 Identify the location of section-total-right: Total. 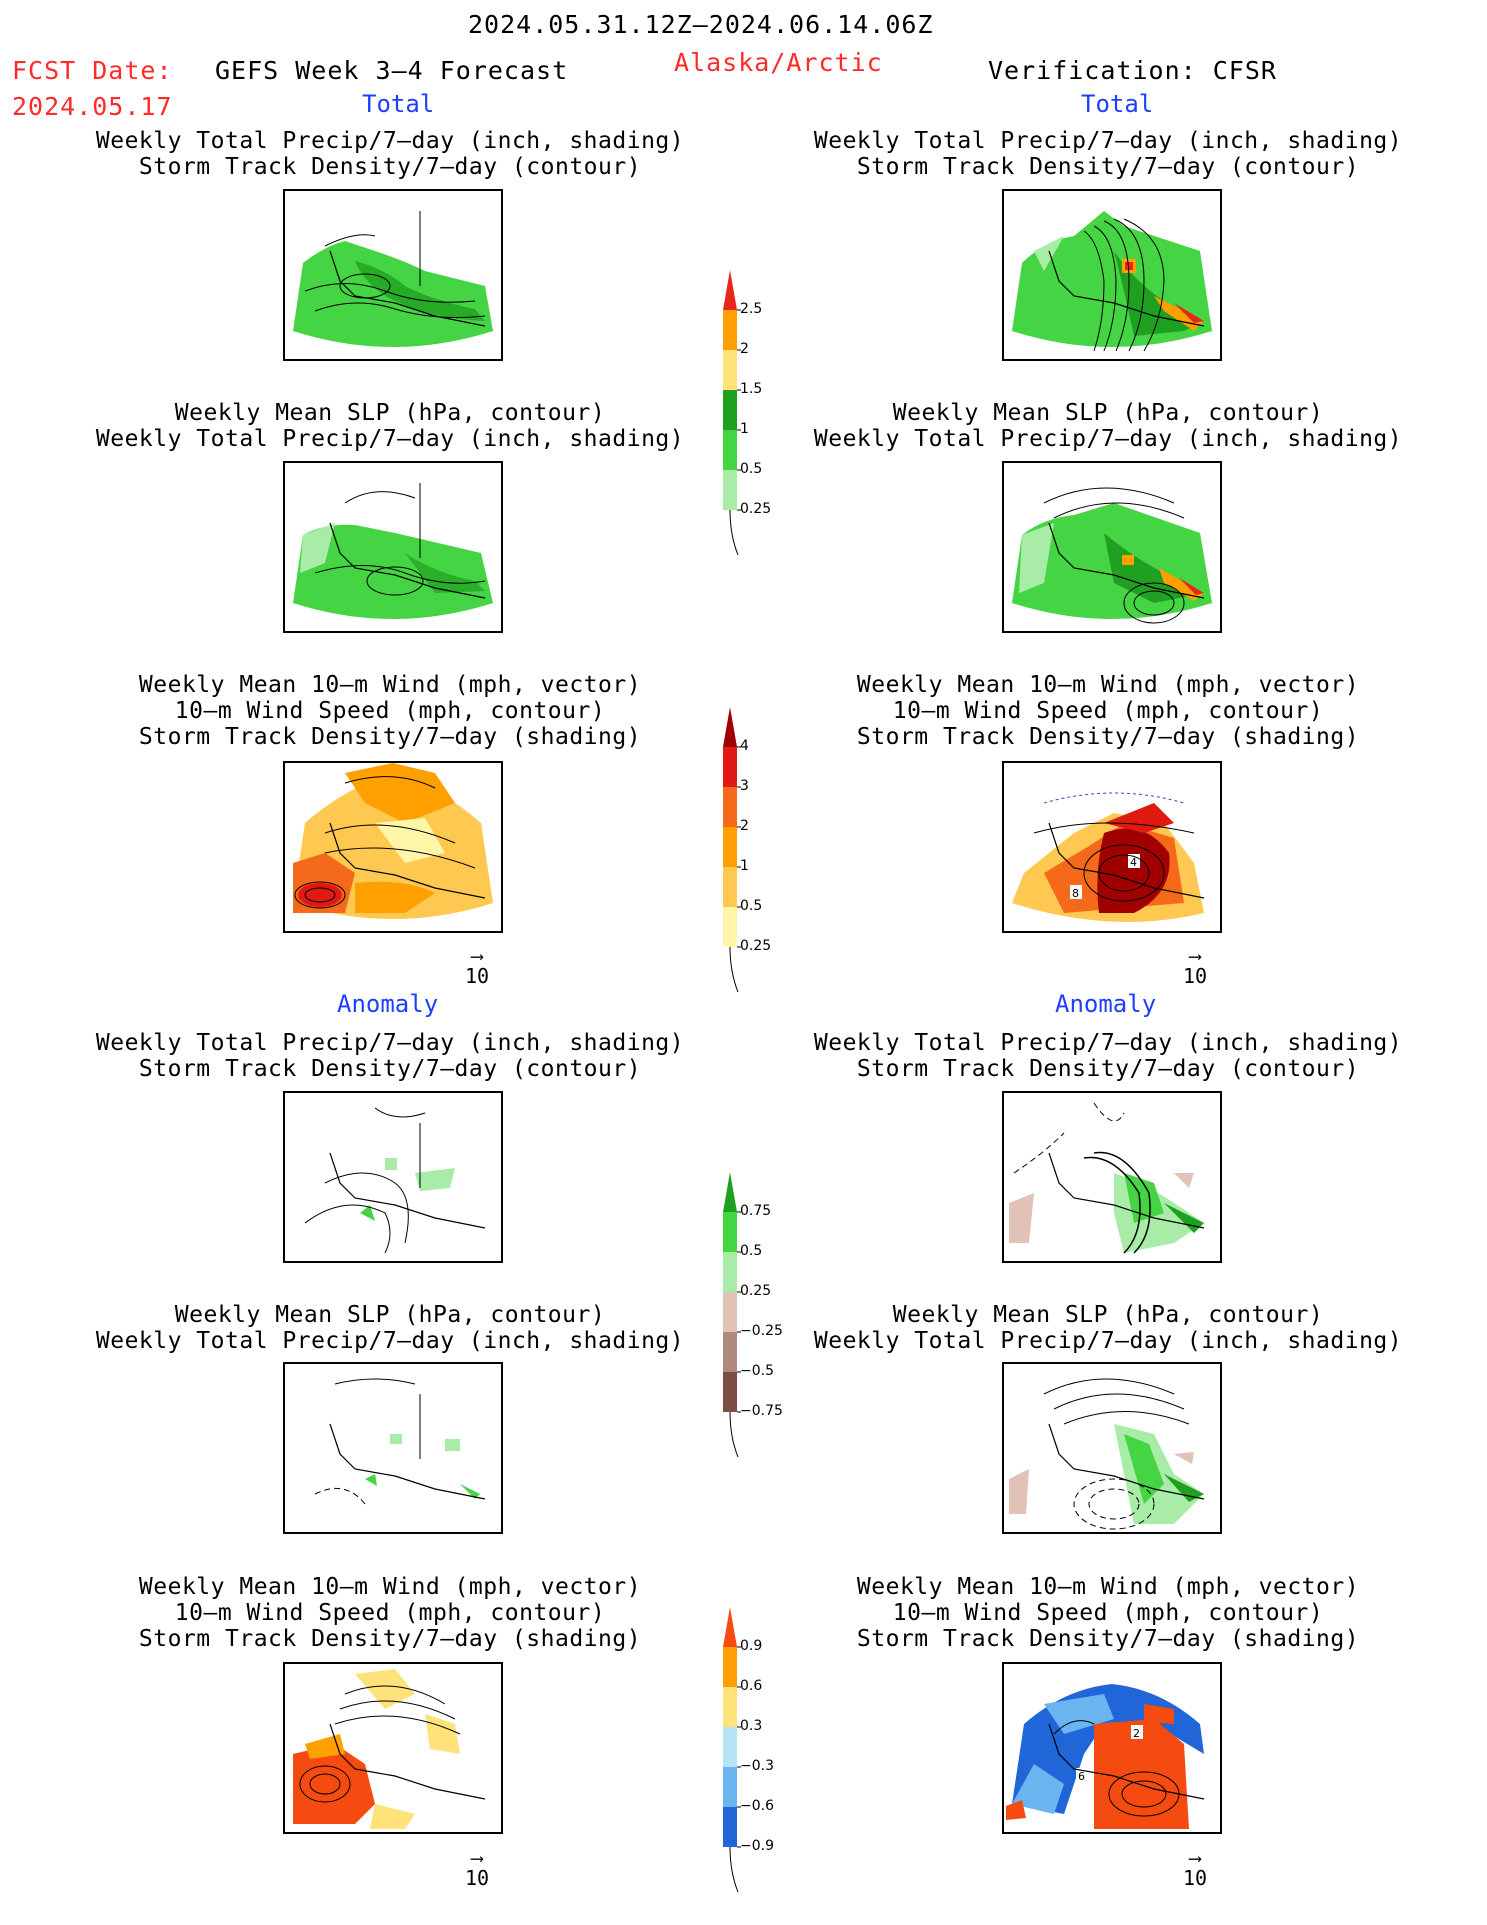
(1117, 104).